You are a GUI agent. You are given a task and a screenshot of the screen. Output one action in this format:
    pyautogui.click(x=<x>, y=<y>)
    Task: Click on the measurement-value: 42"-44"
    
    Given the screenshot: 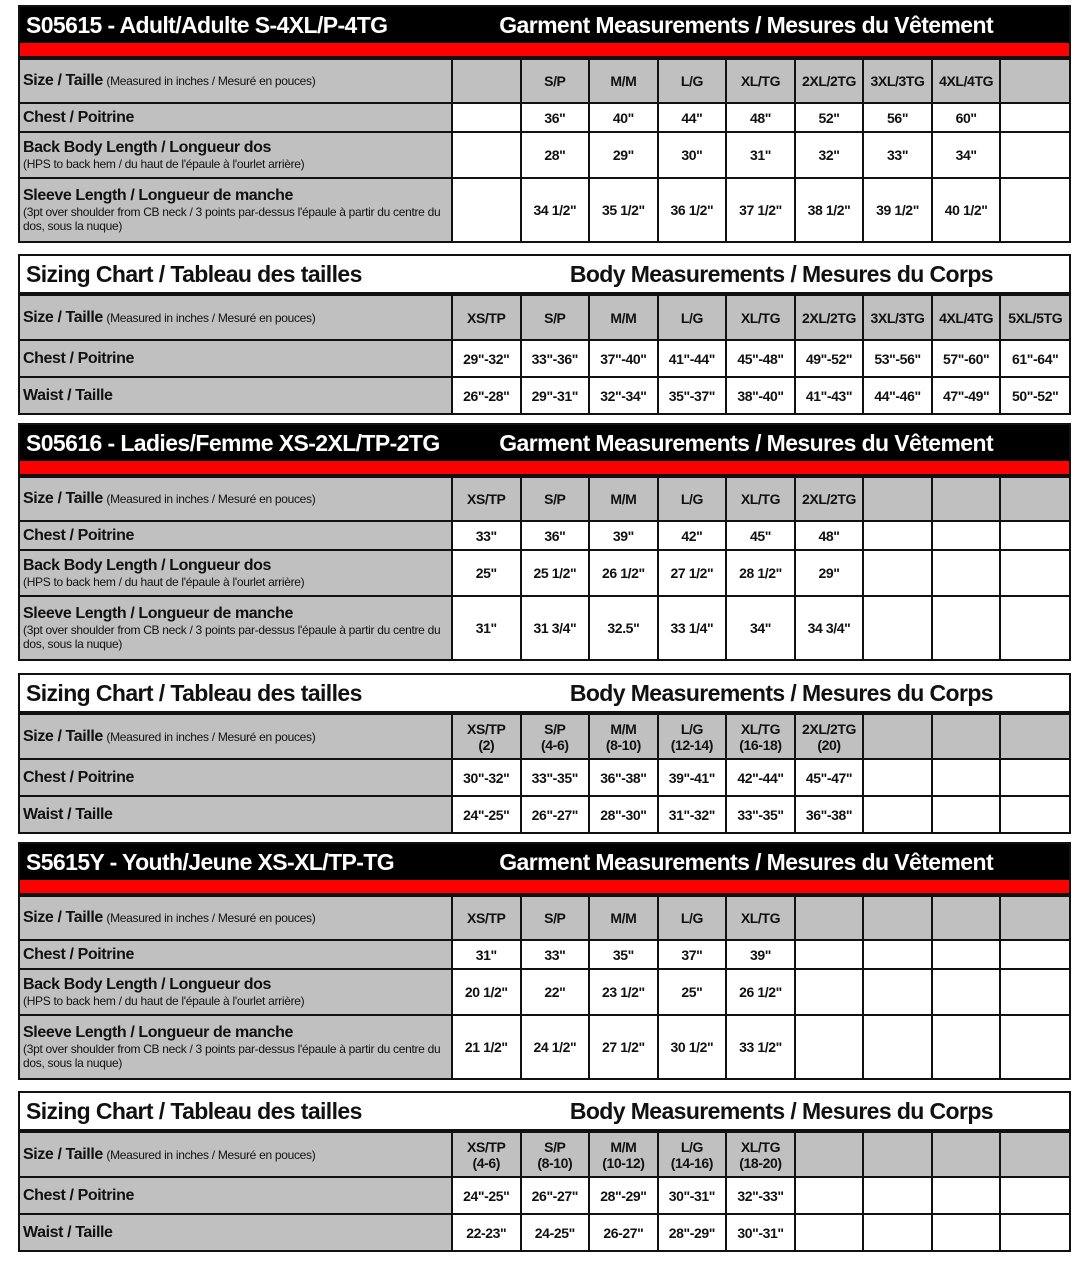 What is the action you would take?
    pyautogui.click(x=760, y=777)
    